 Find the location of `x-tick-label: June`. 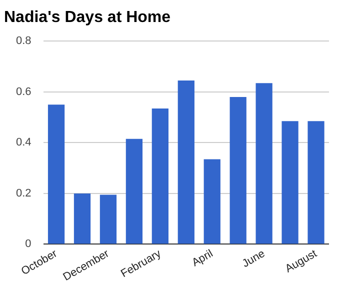

x-tick-label: June is located at coordinates (254, 259).